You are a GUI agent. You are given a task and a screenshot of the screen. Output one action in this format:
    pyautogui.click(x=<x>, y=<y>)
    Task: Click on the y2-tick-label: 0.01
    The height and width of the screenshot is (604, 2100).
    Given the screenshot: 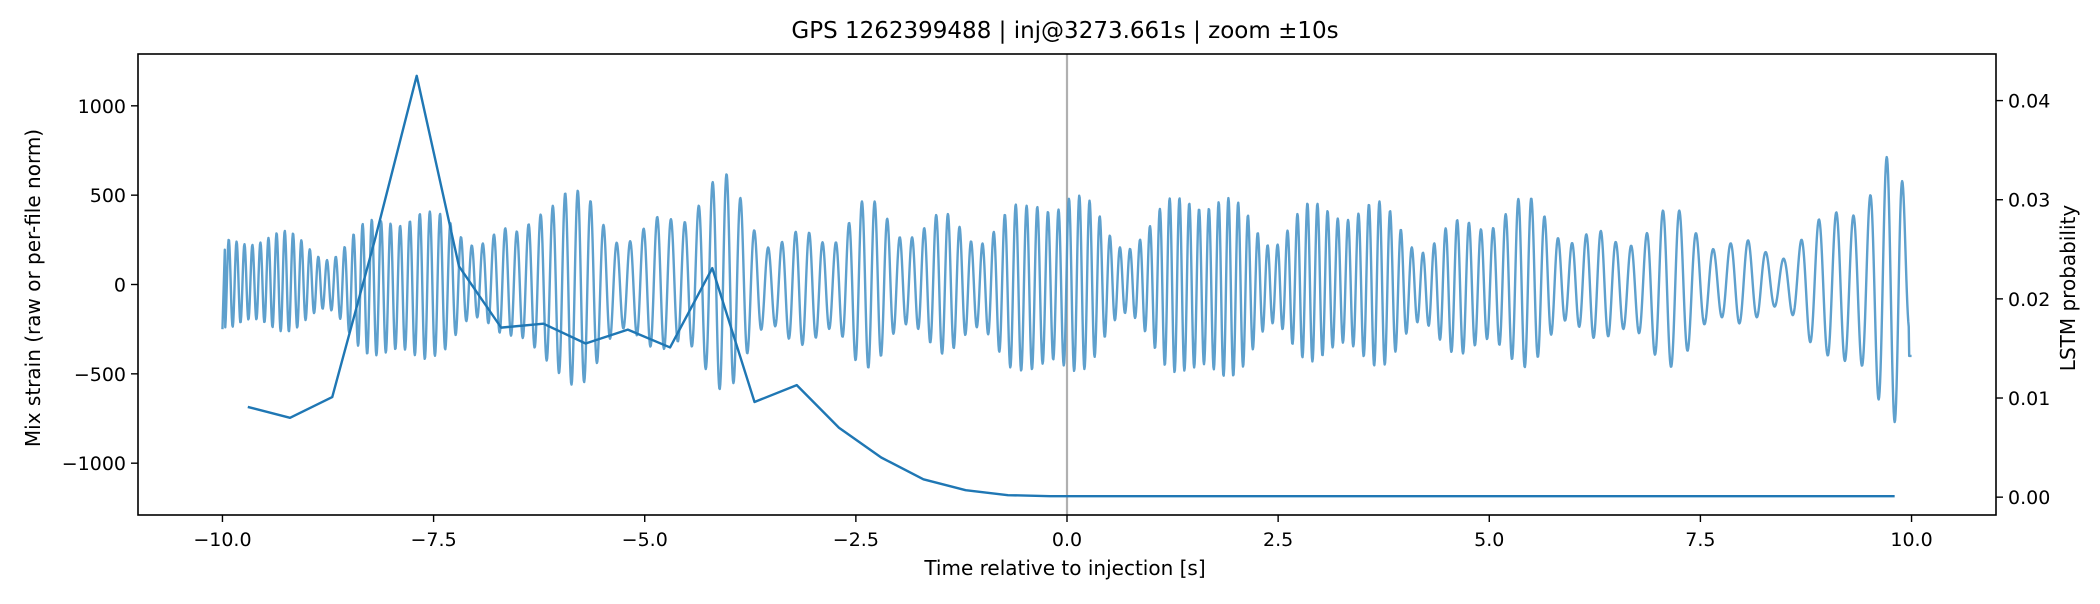 What is the action you would take?
    pyautogui.click(x=2029, y=399)
    